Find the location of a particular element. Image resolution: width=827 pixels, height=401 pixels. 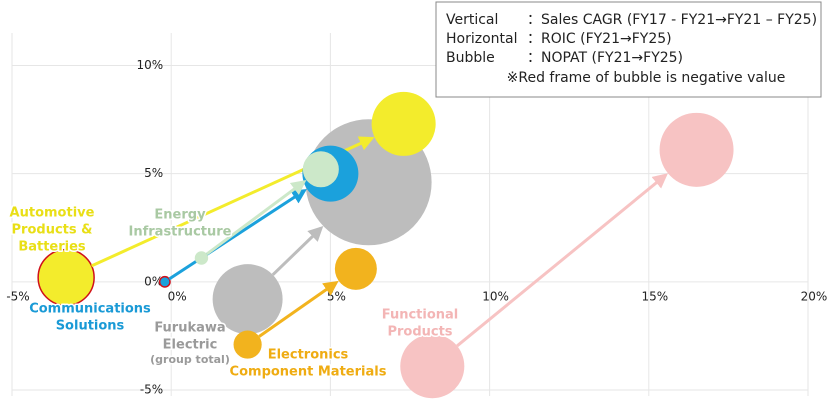

legend-desc: ：NOPAT (FY21→FY25) is located at coordinates (605, 58).